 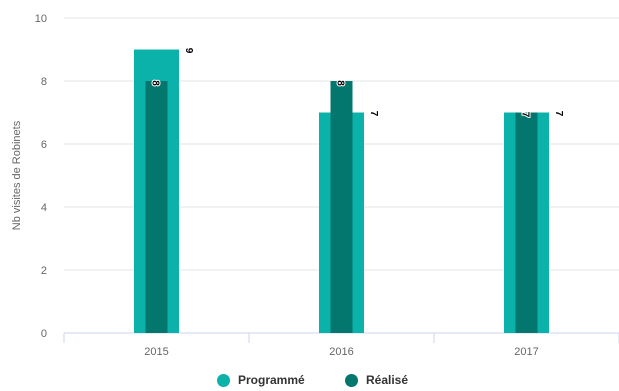 I want to click on legend: Programmé Réalisé, so click(x=309, y=382).